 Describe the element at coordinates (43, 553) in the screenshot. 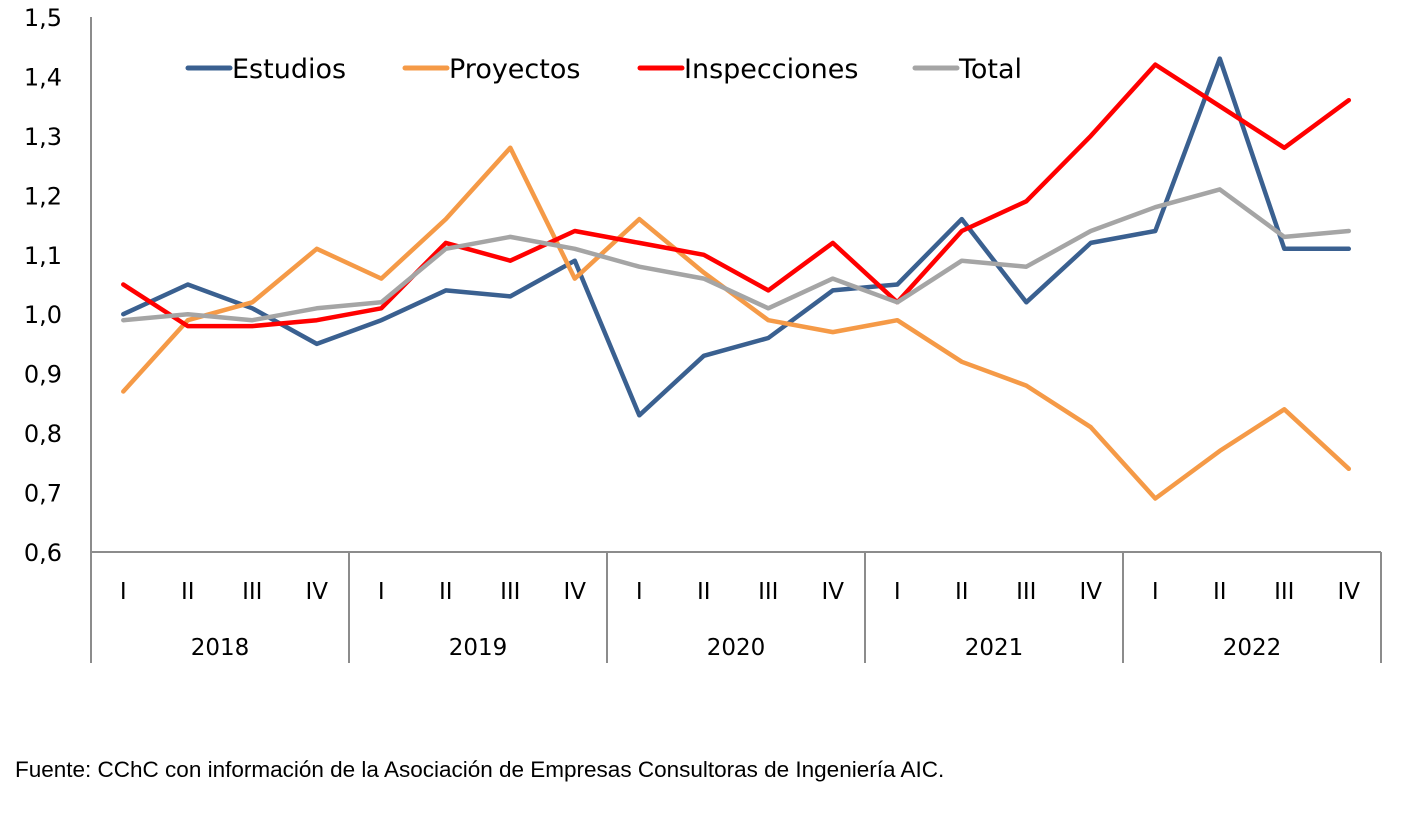

I see `y-tick-label: 0,6` at that location.